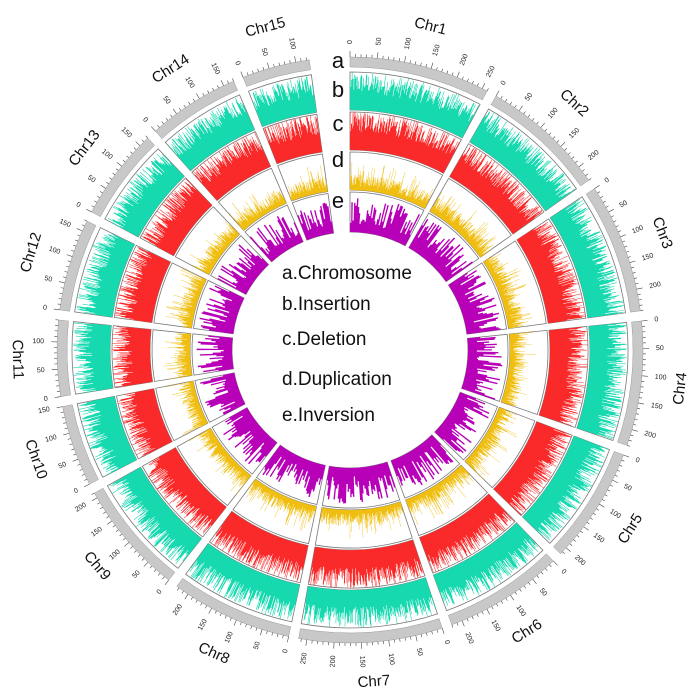 The image size is (700, 700). I want to click on track-frame-inversion-chr7, so click(361, 485).